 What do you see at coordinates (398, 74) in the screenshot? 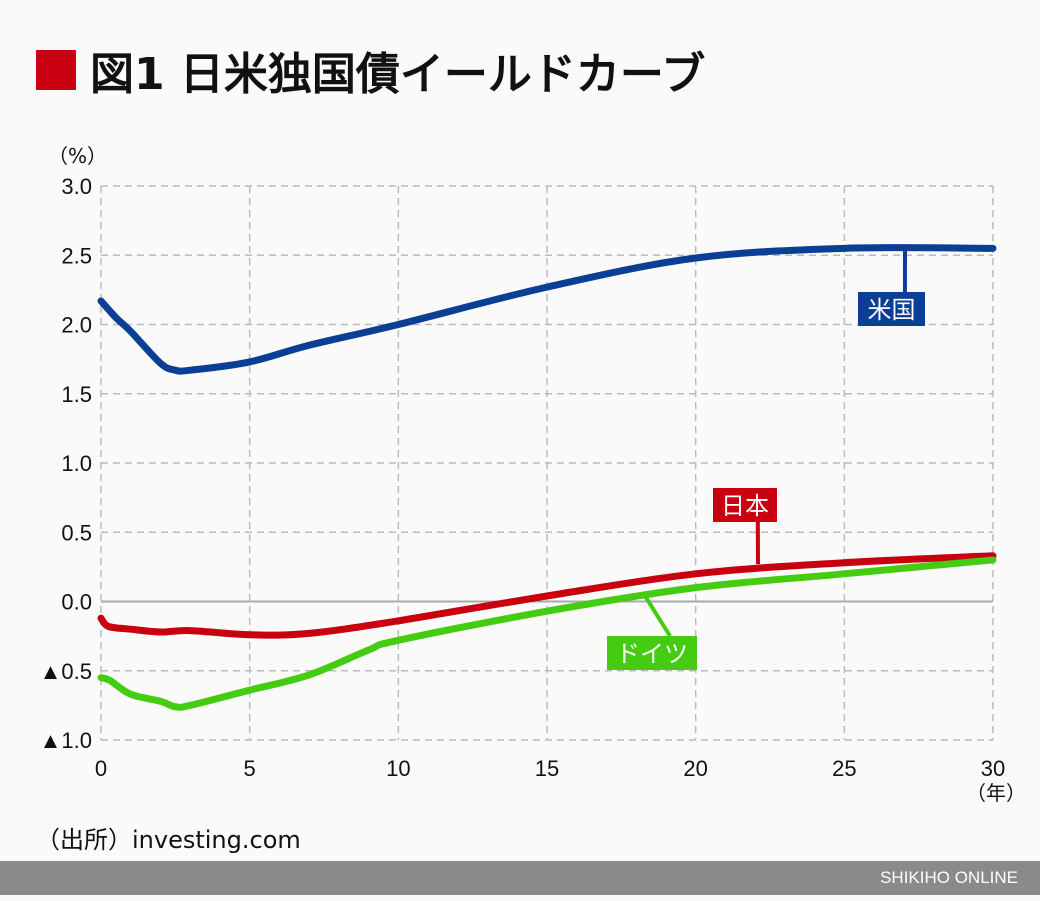
I see `title-text: 図1 日米独国債イールドカーブ` at bounding box center [398, 74].